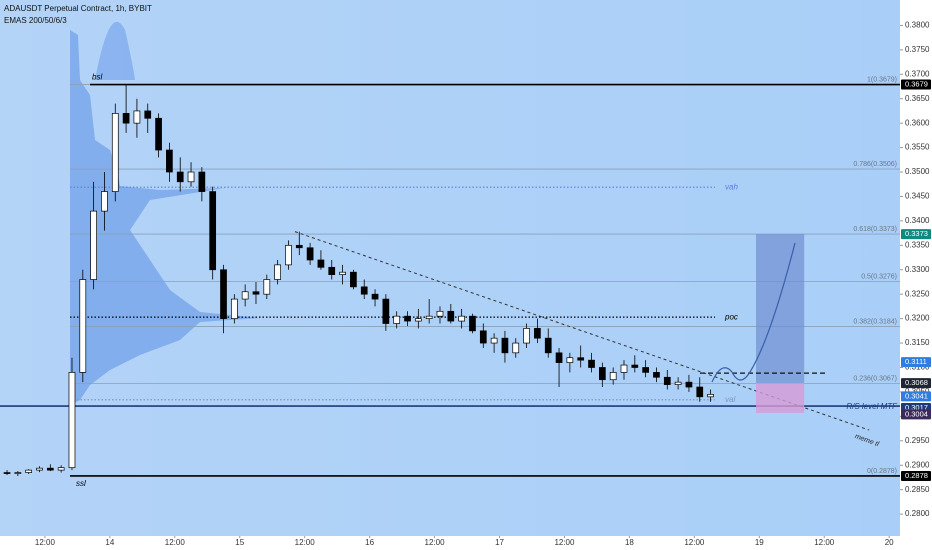 The height and width of the screenshot is (550, 932). What do you see at coordinates (875, 229) in the screenshot?
I see `fib-label: 0.618(0.3373)` at bounding box center [875, 229].